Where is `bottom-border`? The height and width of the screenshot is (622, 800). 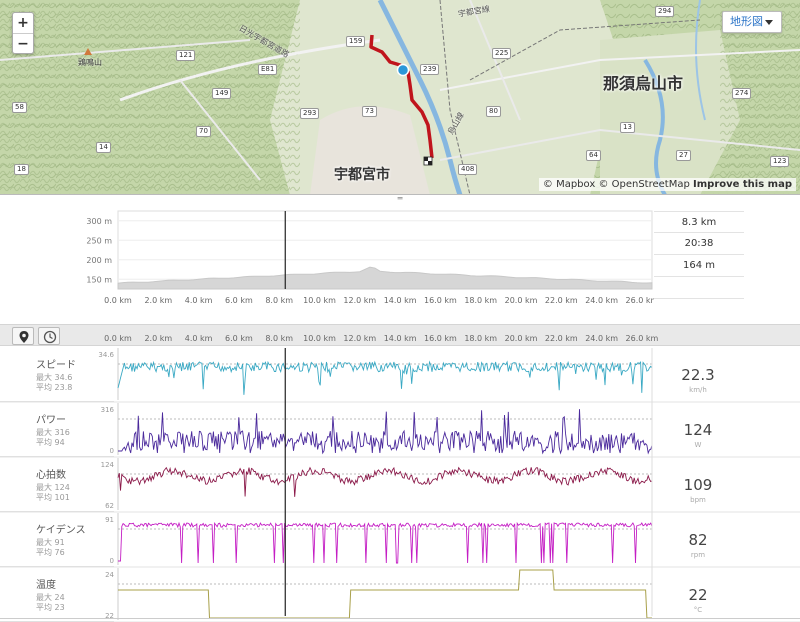 bottom-border is located at coordinates (400, 618).